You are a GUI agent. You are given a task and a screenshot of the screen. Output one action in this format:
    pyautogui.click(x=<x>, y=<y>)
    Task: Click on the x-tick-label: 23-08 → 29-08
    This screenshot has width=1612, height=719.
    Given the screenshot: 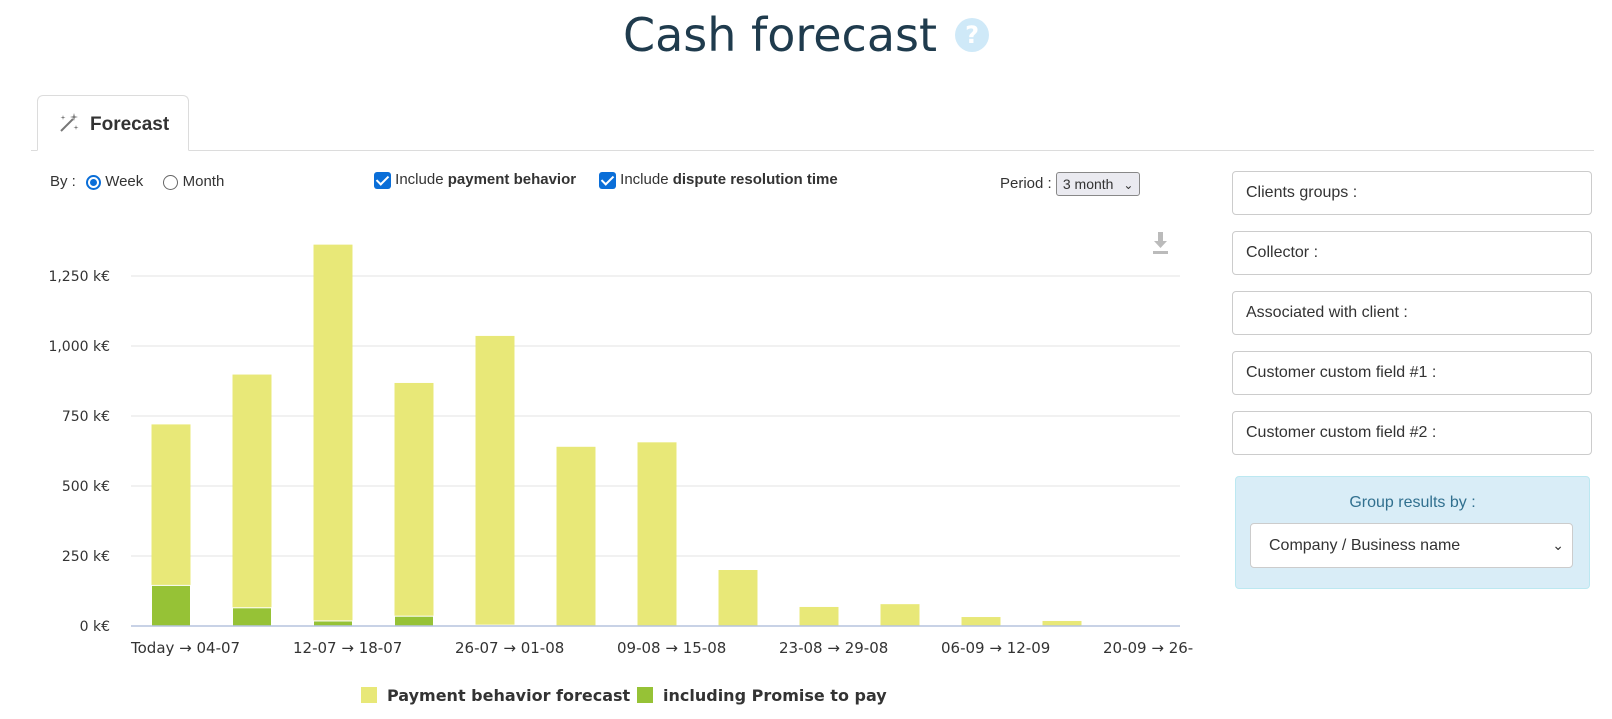 What is the action you would take?
    pyautogui.click(x=833, y=648)
    